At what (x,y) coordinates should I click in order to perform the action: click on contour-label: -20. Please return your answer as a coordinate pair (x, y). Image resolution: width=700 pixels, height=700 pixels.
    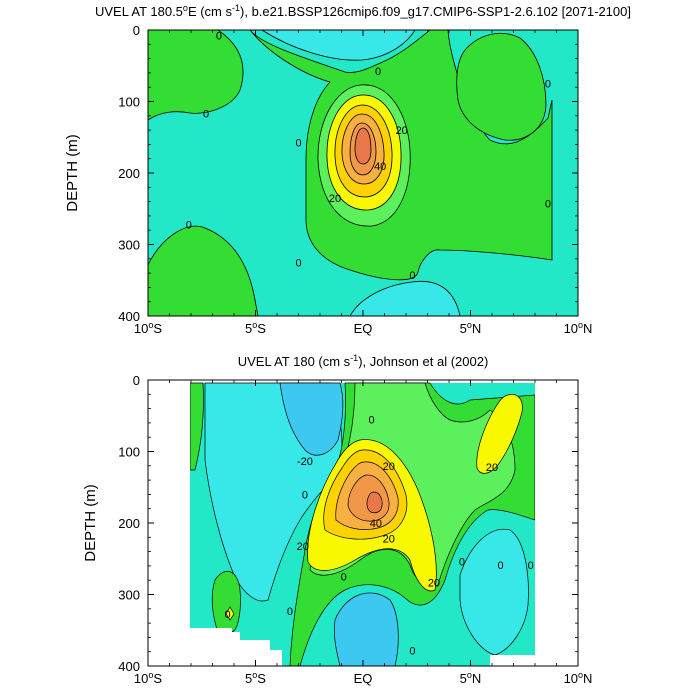
    Looking at the image, I should click on (305, 462).